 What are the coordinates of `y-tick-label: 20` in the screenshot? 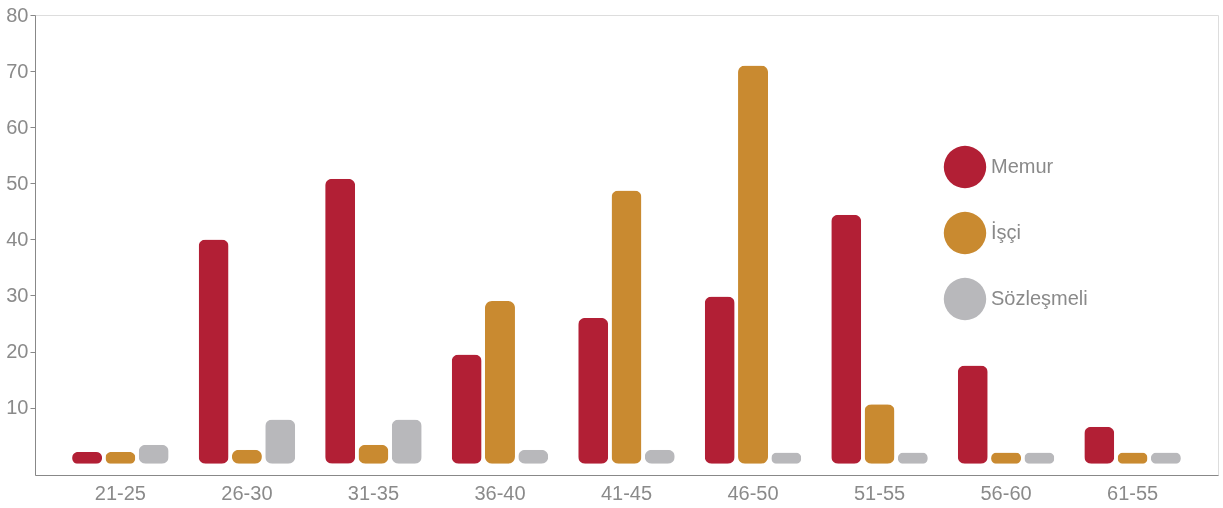 It's located at (17, 351).